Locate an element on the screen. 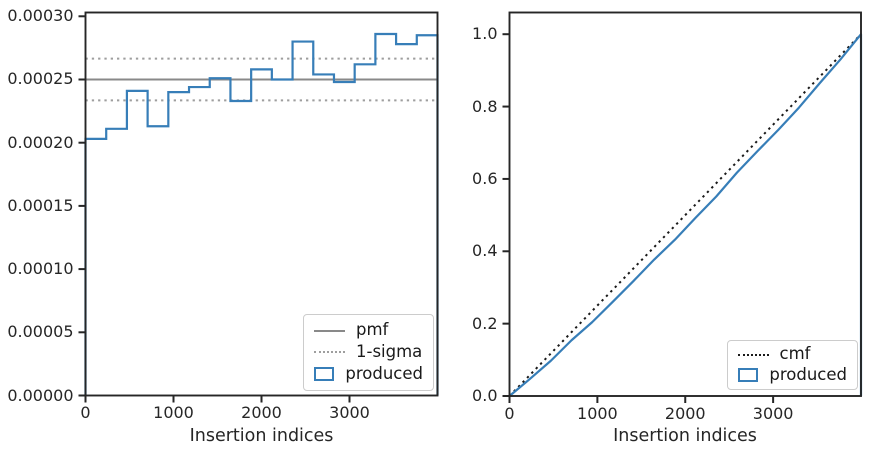  legend-entry-pmf: pmf is located at coordinates (368, 330).